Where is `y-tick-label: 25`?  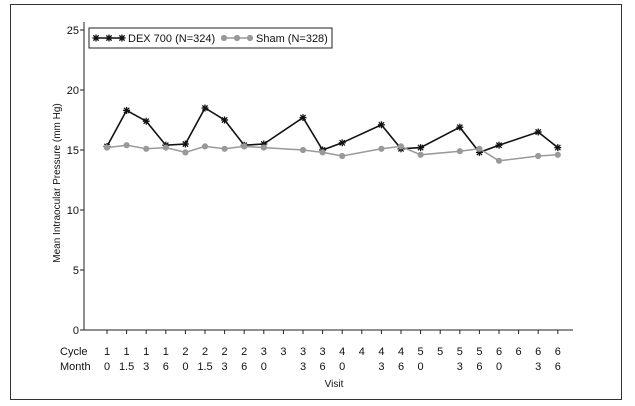
y-tick-label: 25 is located at coordinates (73, 31).